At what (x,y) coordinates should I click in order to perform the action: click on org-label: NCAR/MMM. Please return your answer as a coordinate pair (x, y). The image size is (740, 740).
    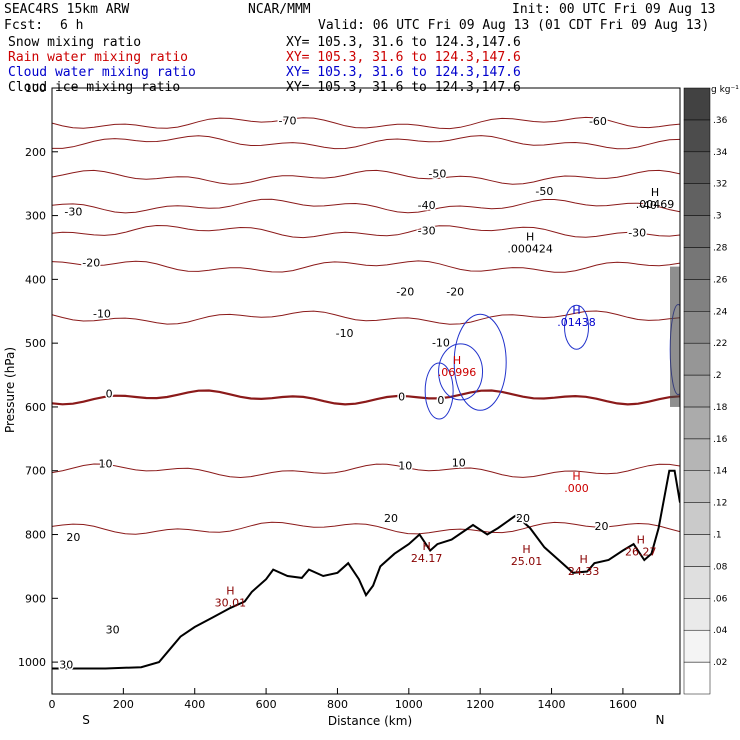
    Looking at the image, I should click on (279, 9).